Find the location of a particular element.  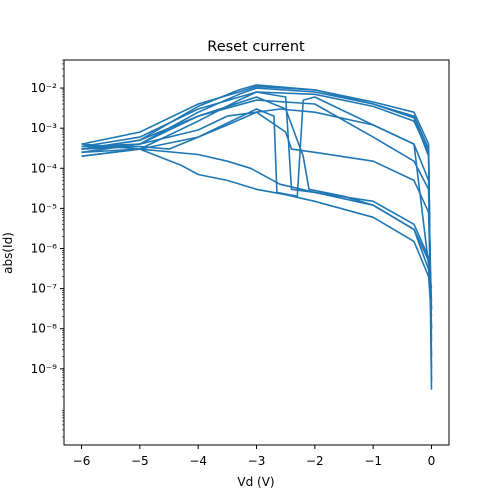

x-tick-label: −1 is located at coordinates (373, 461).